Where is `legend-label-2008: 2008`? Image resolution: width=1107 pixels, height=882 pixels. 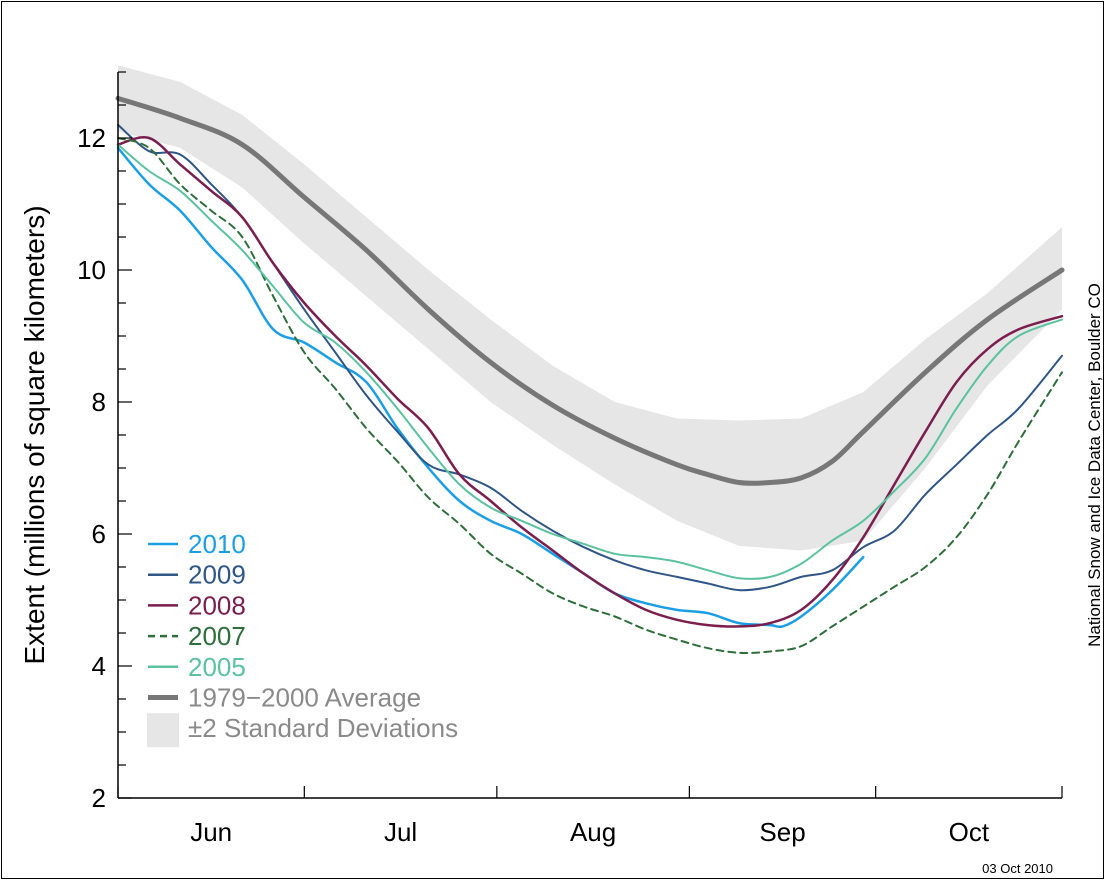
legend-label-2008: 2008 is located at coordinates (217, 605).